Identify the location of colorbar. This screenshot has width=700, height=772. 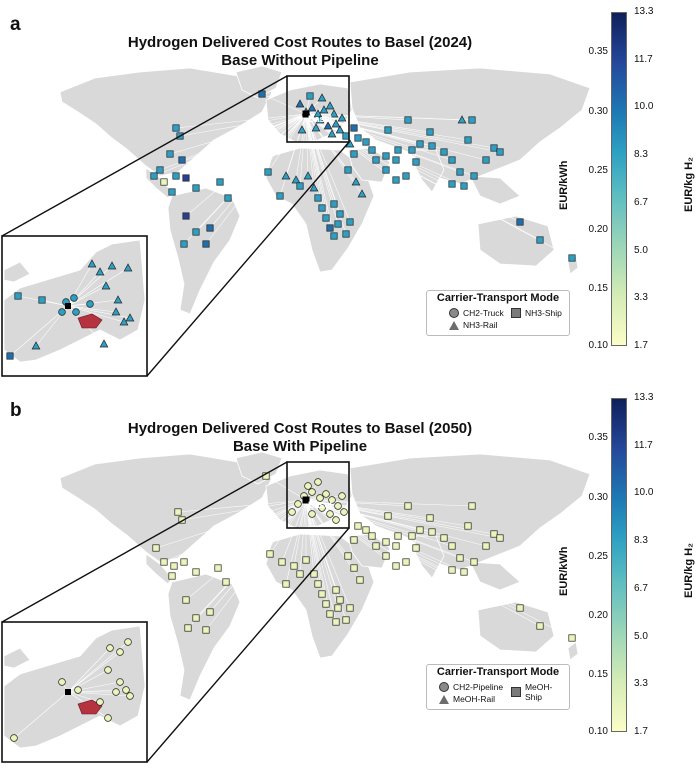
(619, 565).